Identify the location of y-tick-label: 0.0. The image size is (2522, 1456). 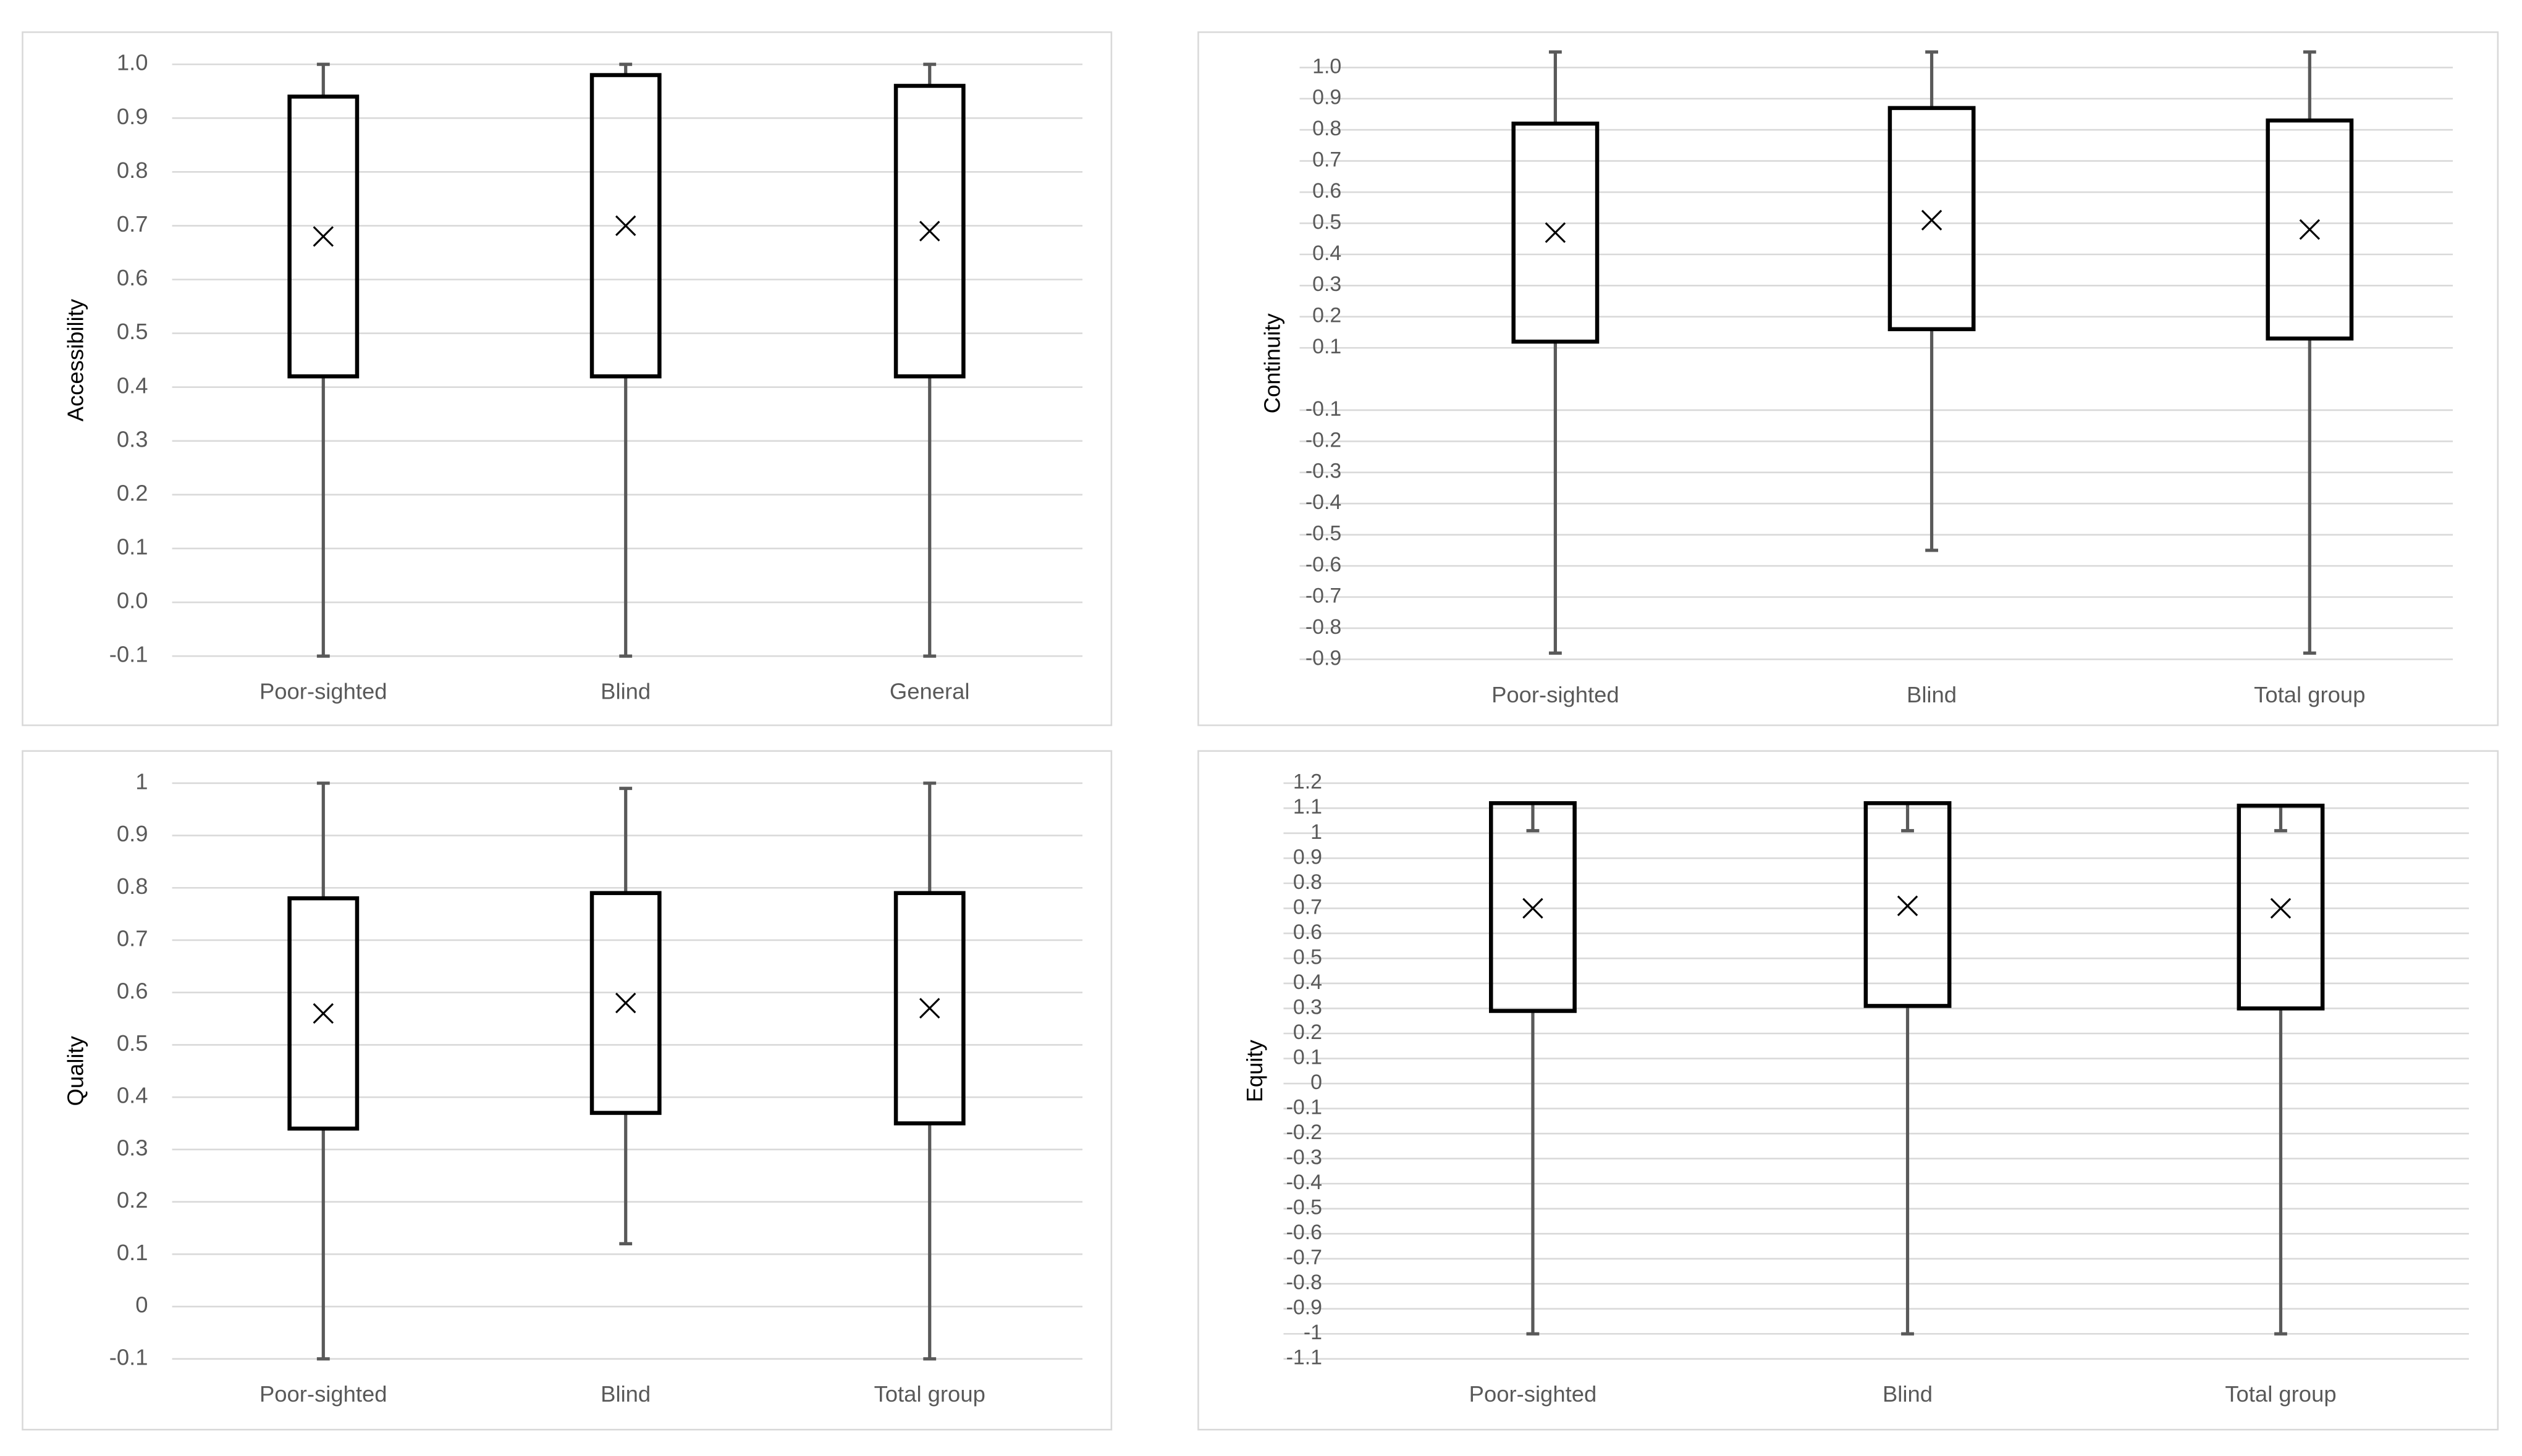
(132, 600).